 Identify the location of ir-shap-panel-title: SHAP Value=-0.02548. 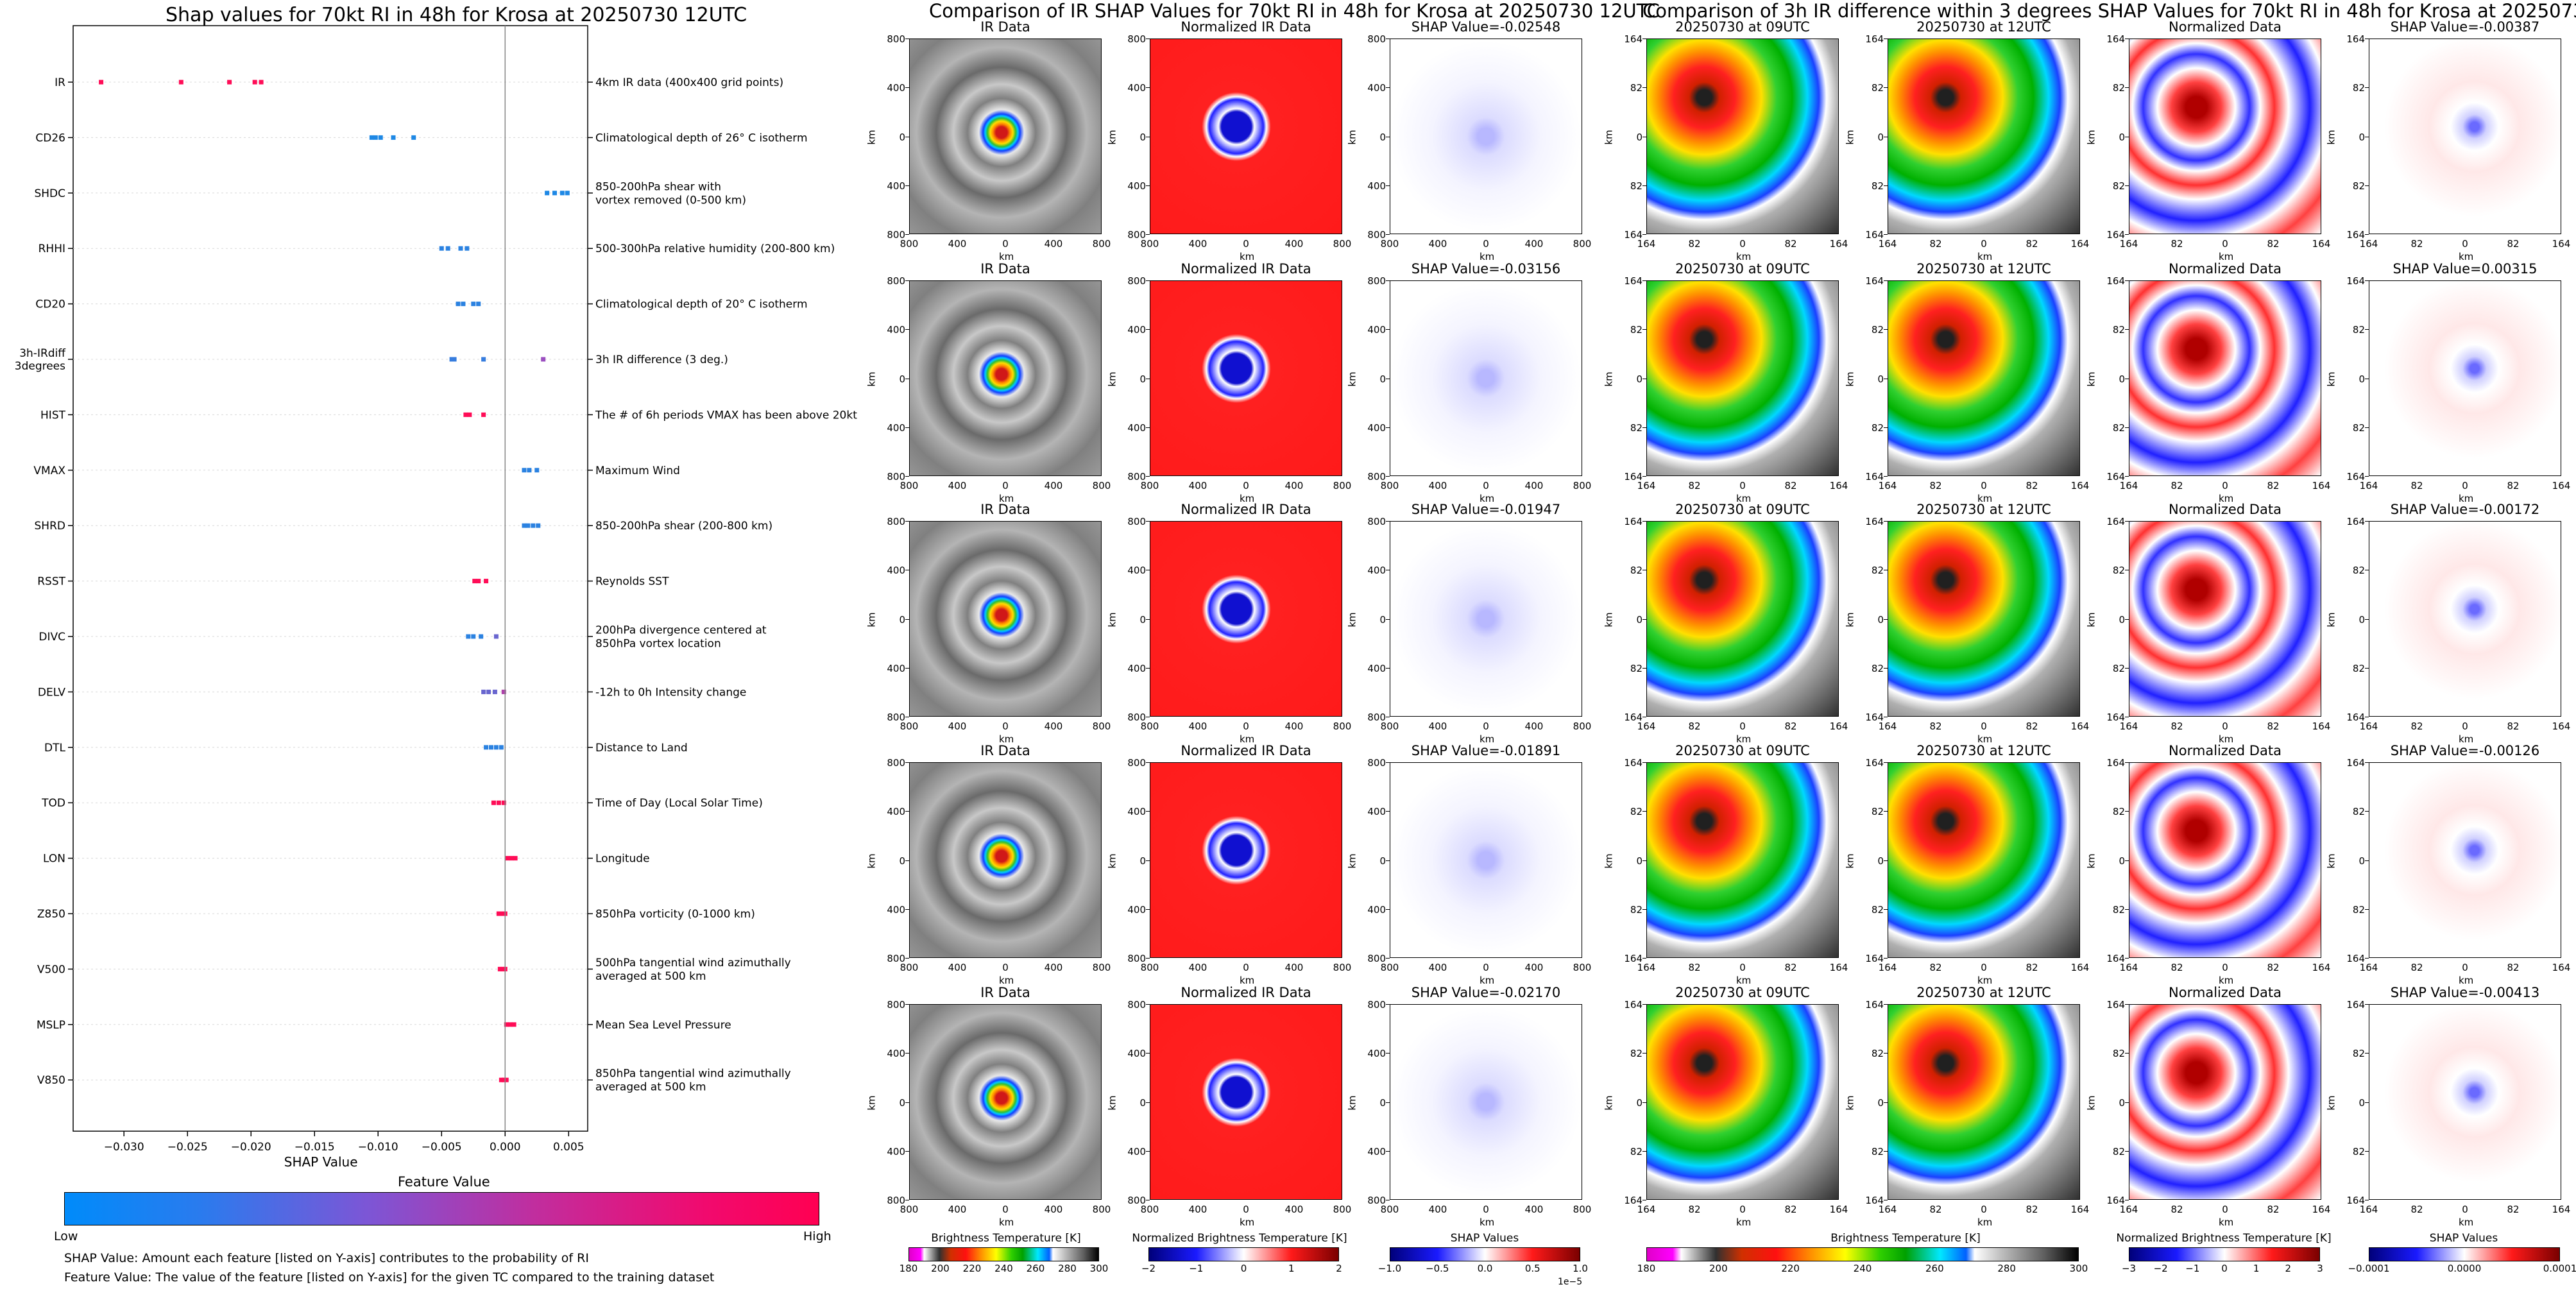
(1486, 27).